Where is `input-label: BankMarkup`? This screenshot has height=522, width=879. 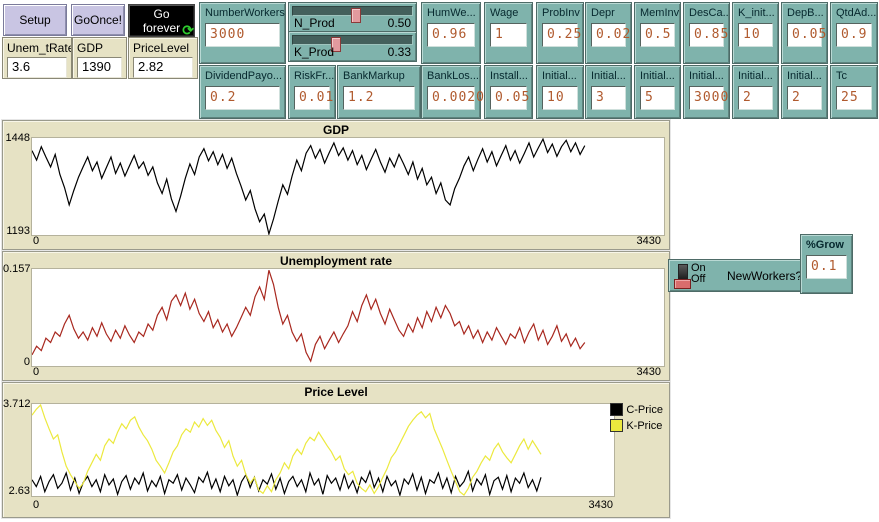
input-label: BankMarkup is located at coordinates (374, 76).